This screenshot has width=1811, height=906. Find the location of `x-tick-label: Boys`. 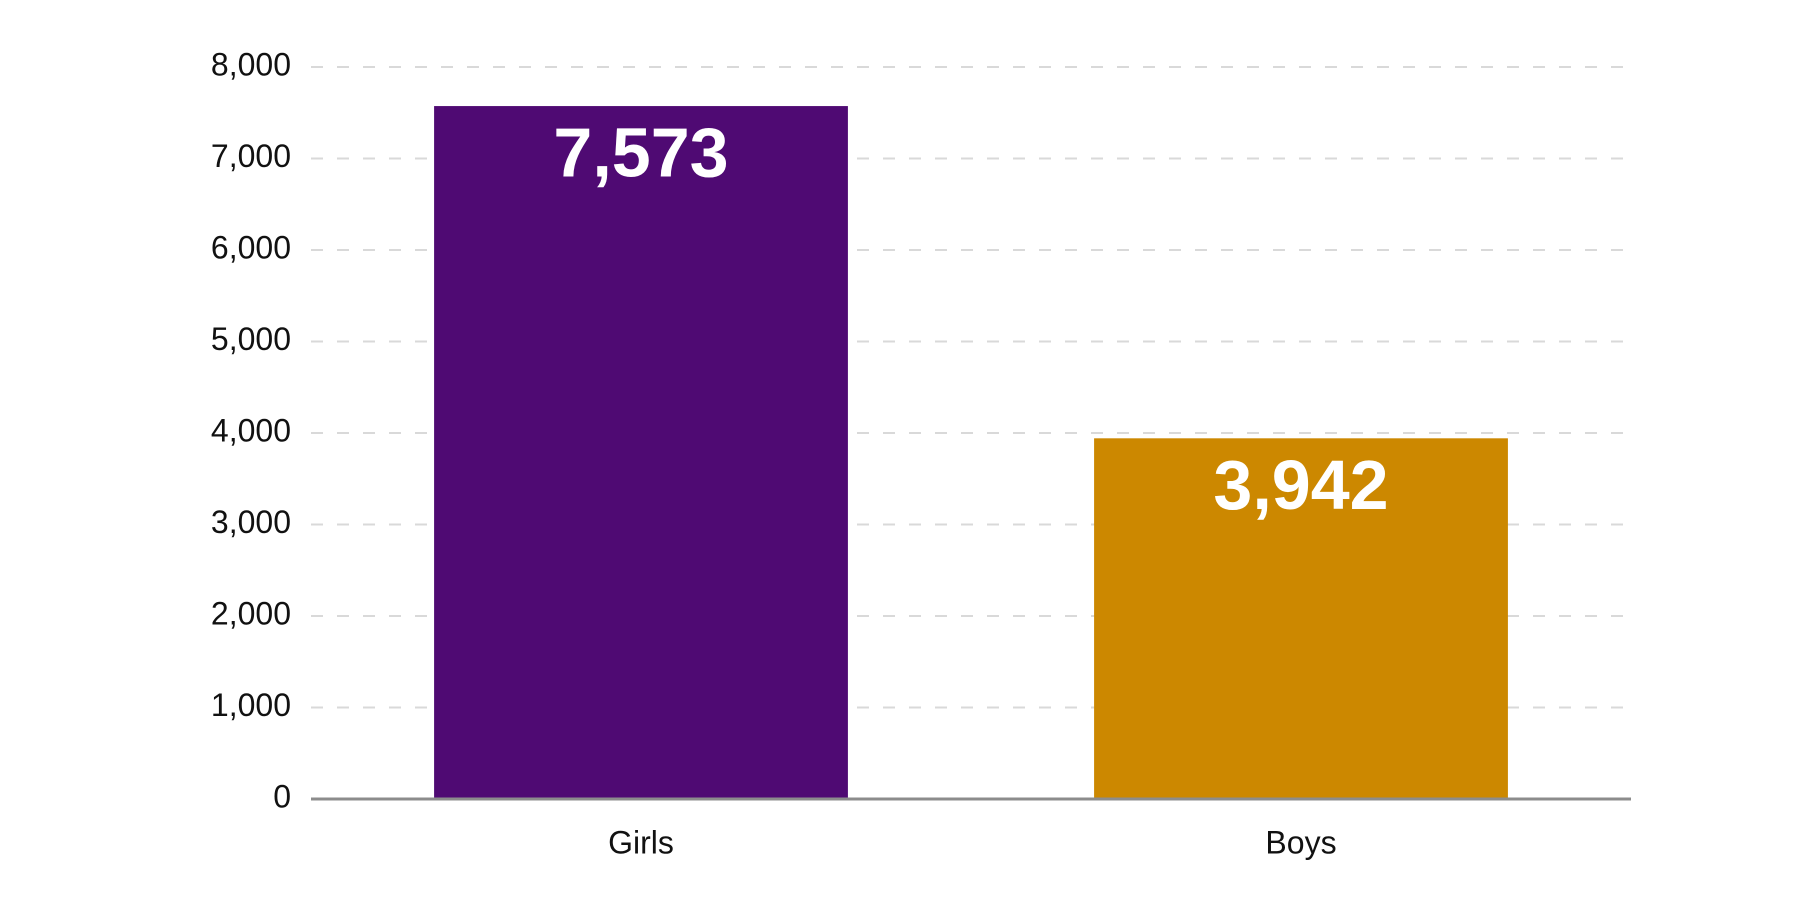

x-tick-label: Boys is located at coordinates (1300, 842).